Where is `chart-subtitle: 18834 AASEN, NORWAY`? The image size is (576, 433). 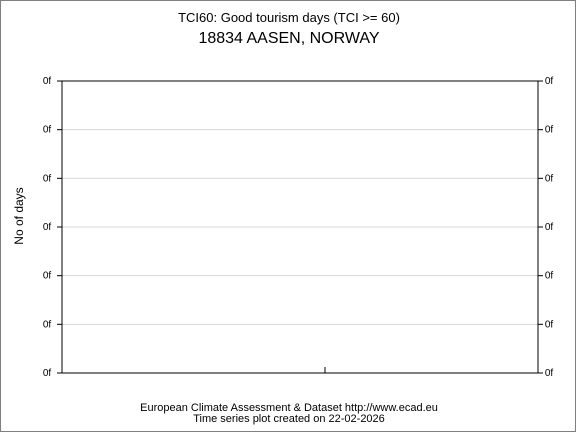
chart-subtitle: 18834 AASEN, NORWAY is located at coordinates (288, 38).